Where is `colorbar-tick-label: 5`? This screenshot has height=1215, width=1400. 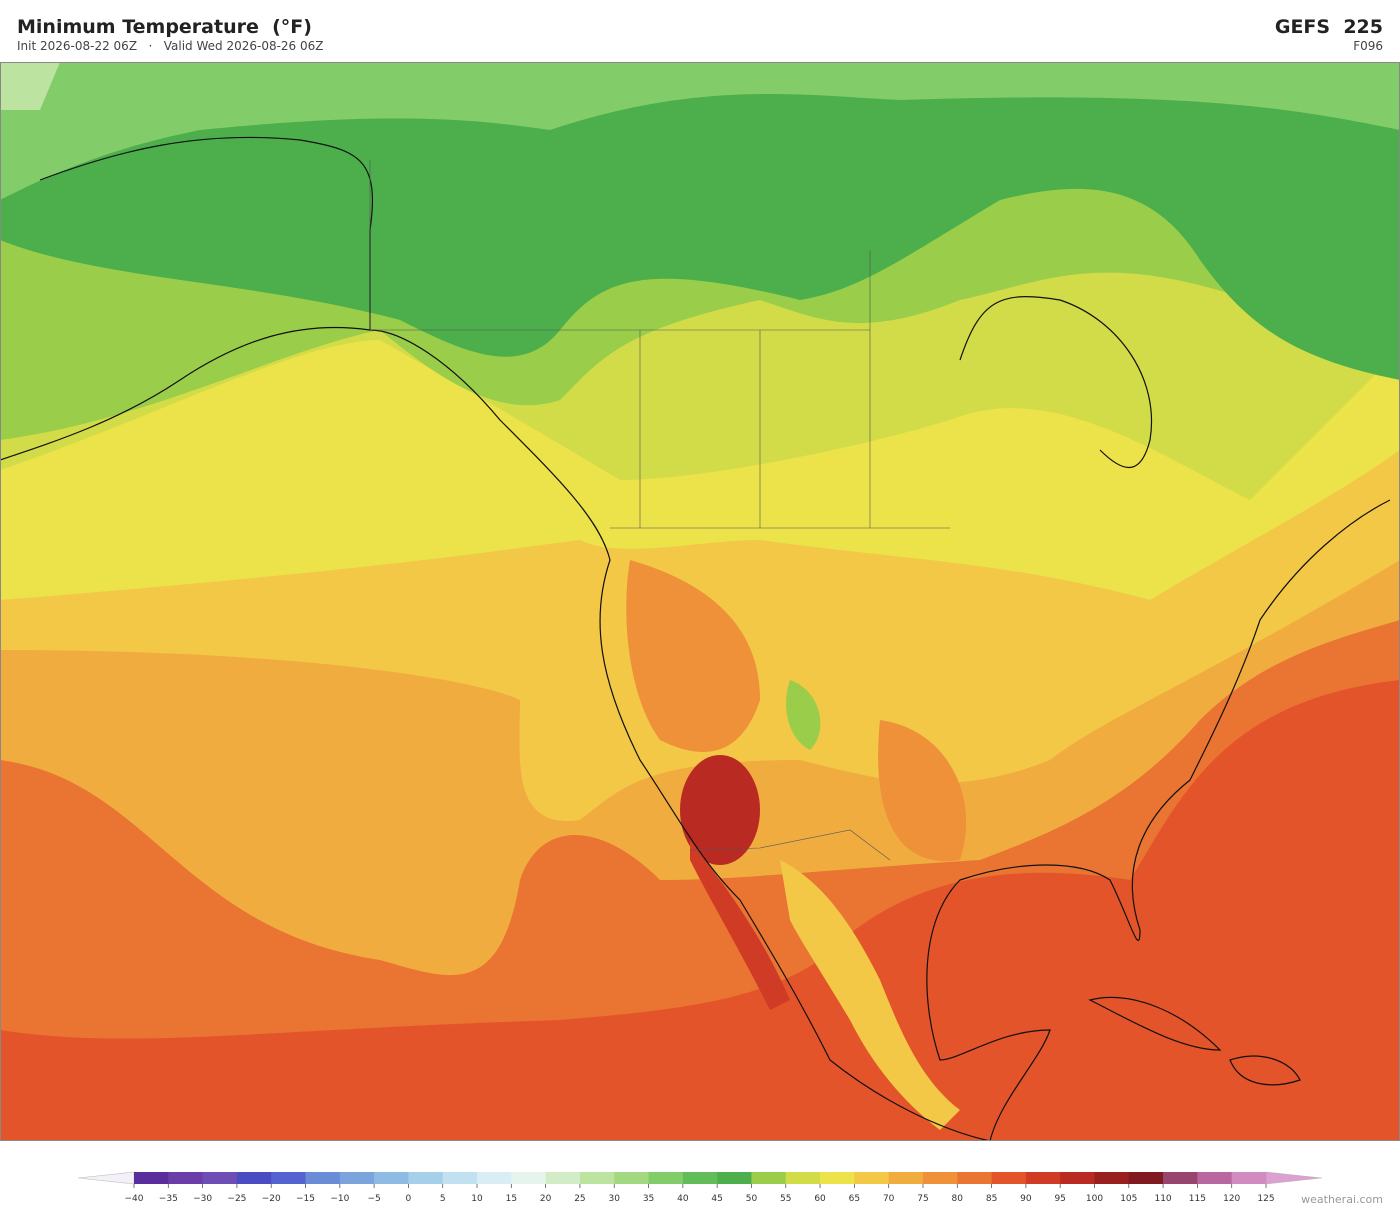
colorbar-tick-label: 5 is located at coordinates (443, 1199).